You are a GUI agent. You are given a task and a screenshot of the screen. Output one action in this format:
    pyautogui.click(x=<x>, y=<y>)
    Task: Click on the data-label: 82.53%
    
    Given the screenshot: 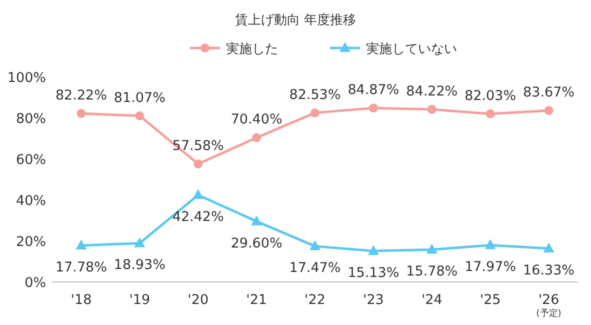 What is the action you would take?
    pyautogui.click(x=315, y=94)
    